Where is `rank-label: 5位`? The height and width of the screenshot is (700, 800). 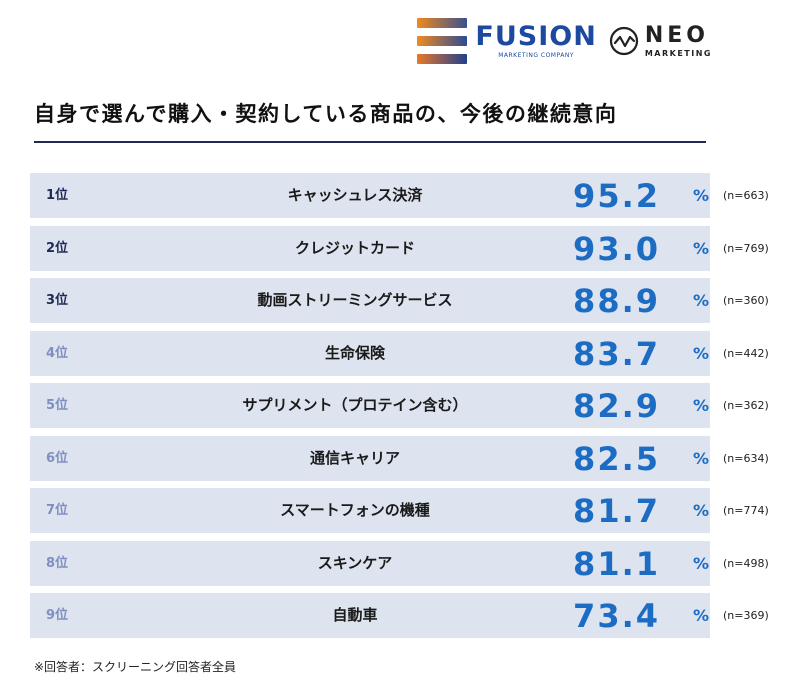
rank-label: 5位 is located at coordinates (57, 405).